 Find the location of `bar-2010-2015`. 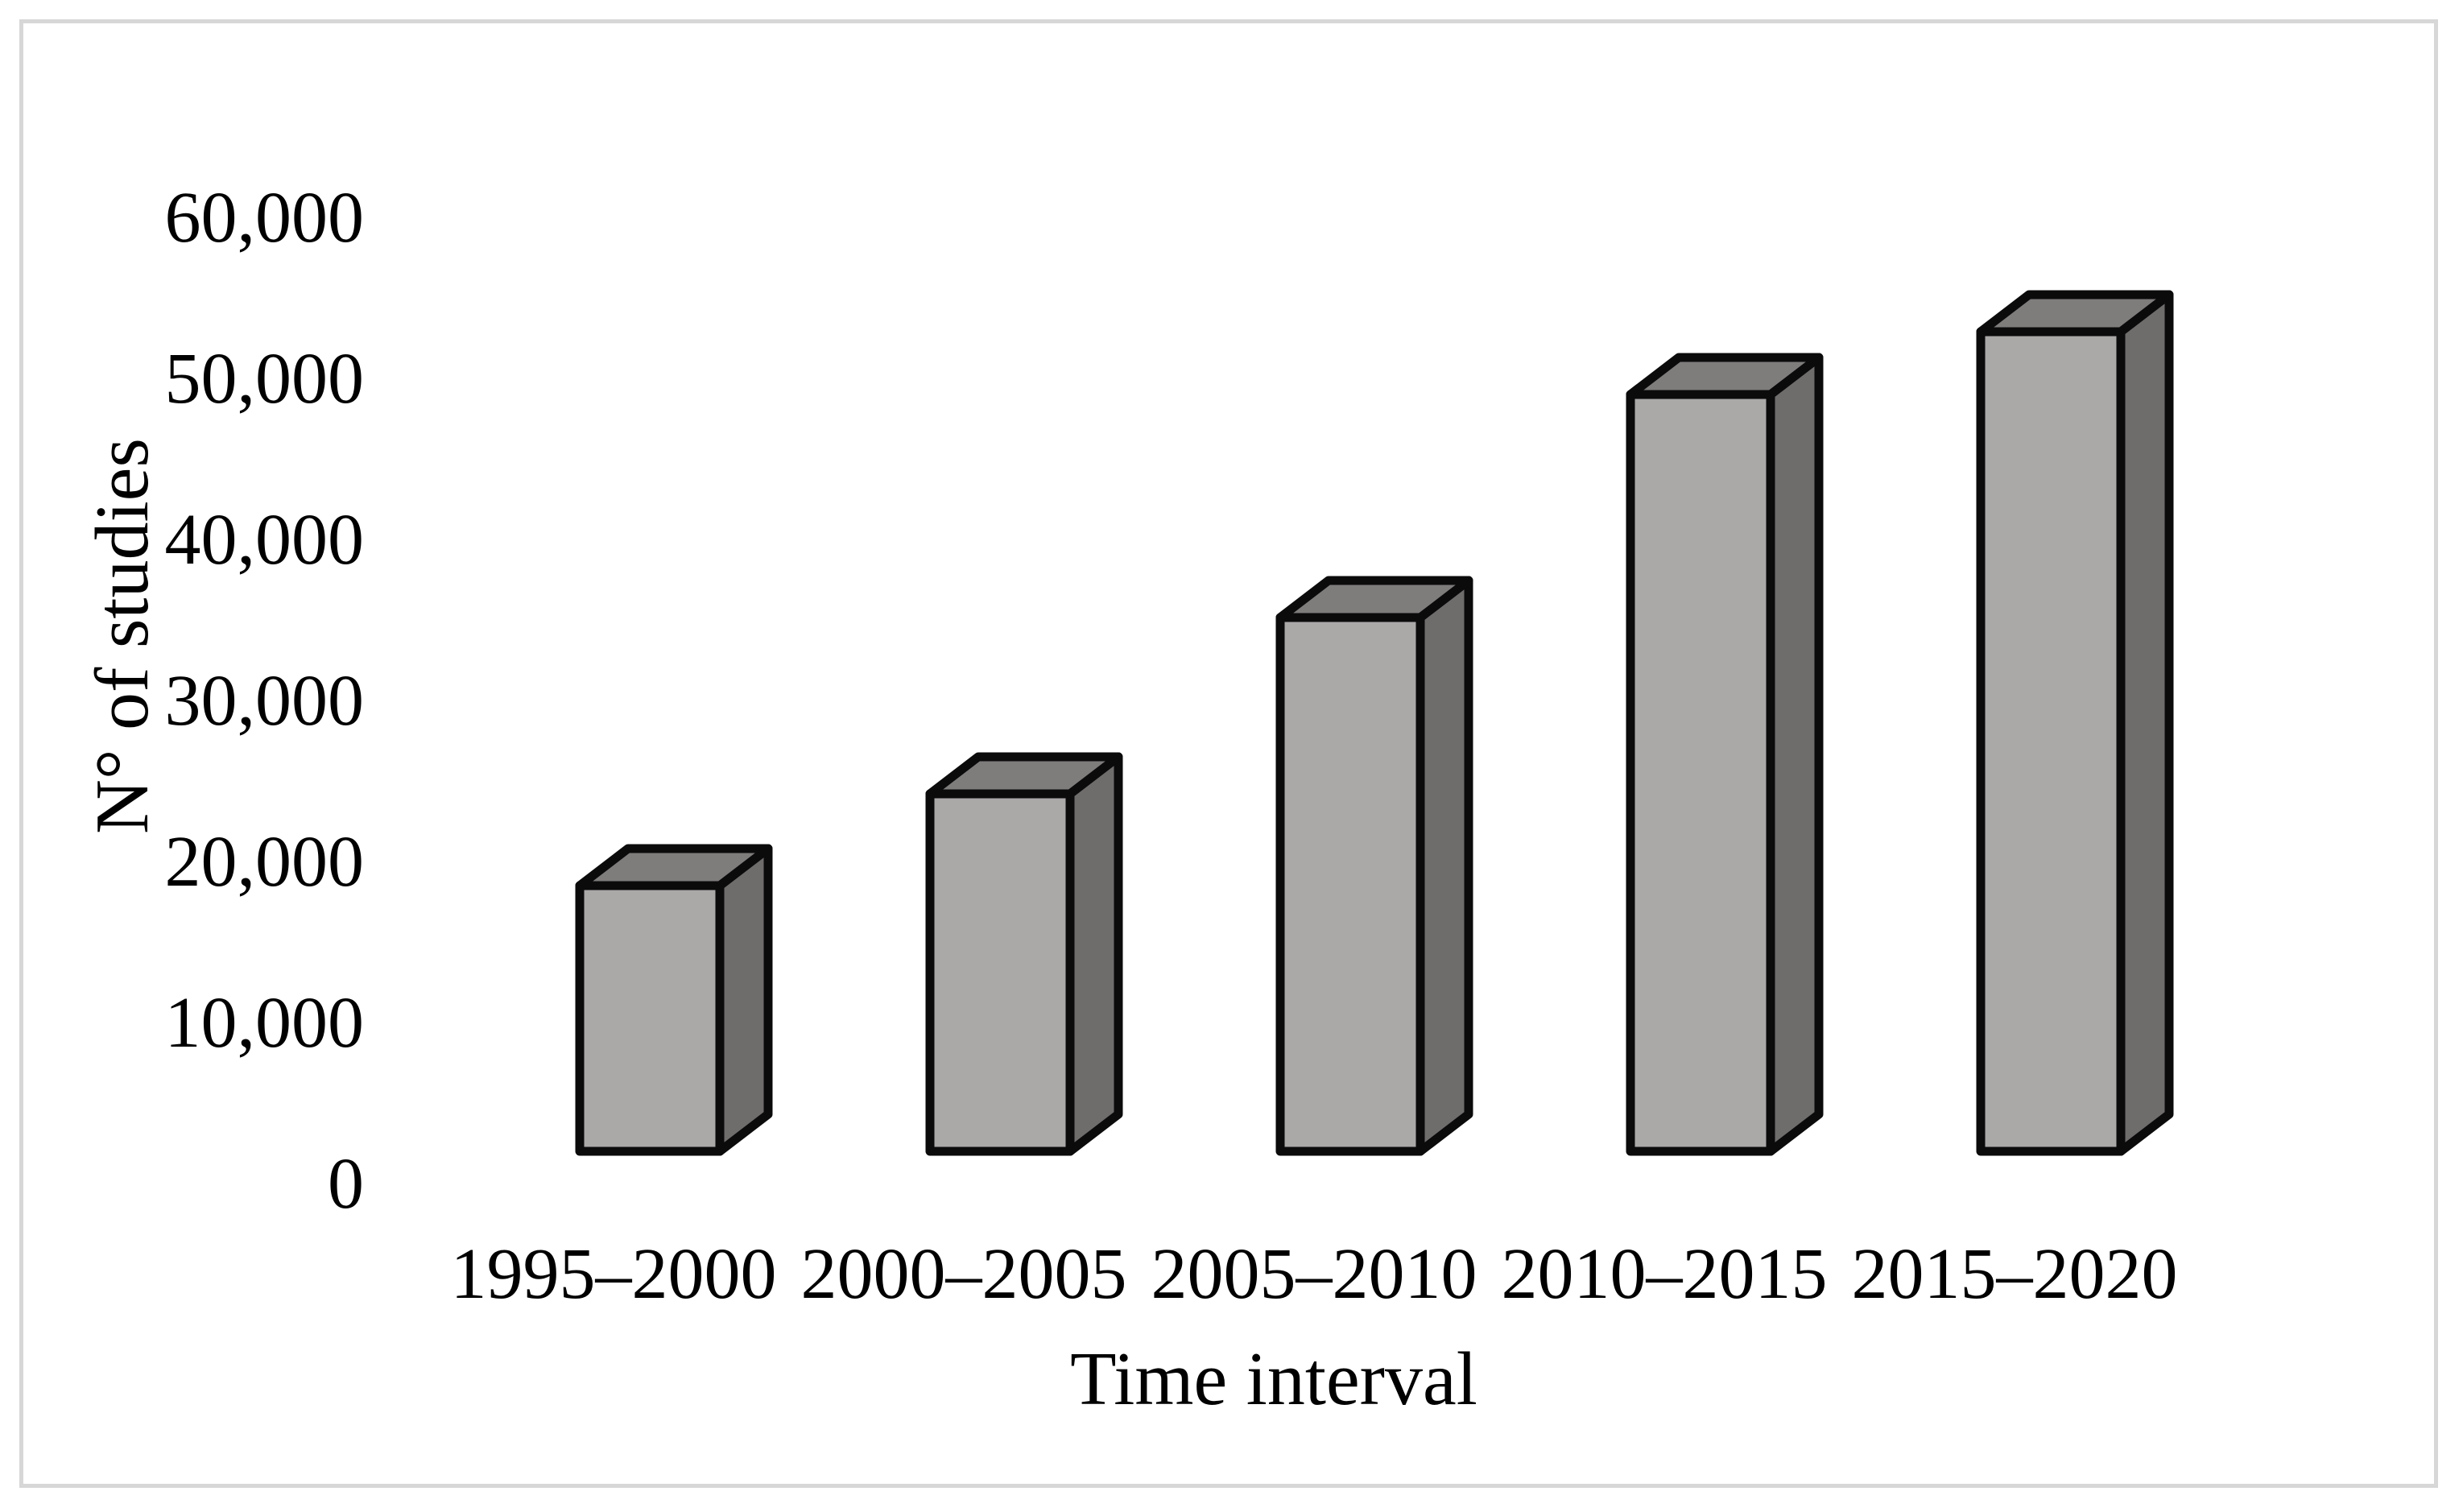

bar-2010-2015 is located at coordinates (1725, 755).